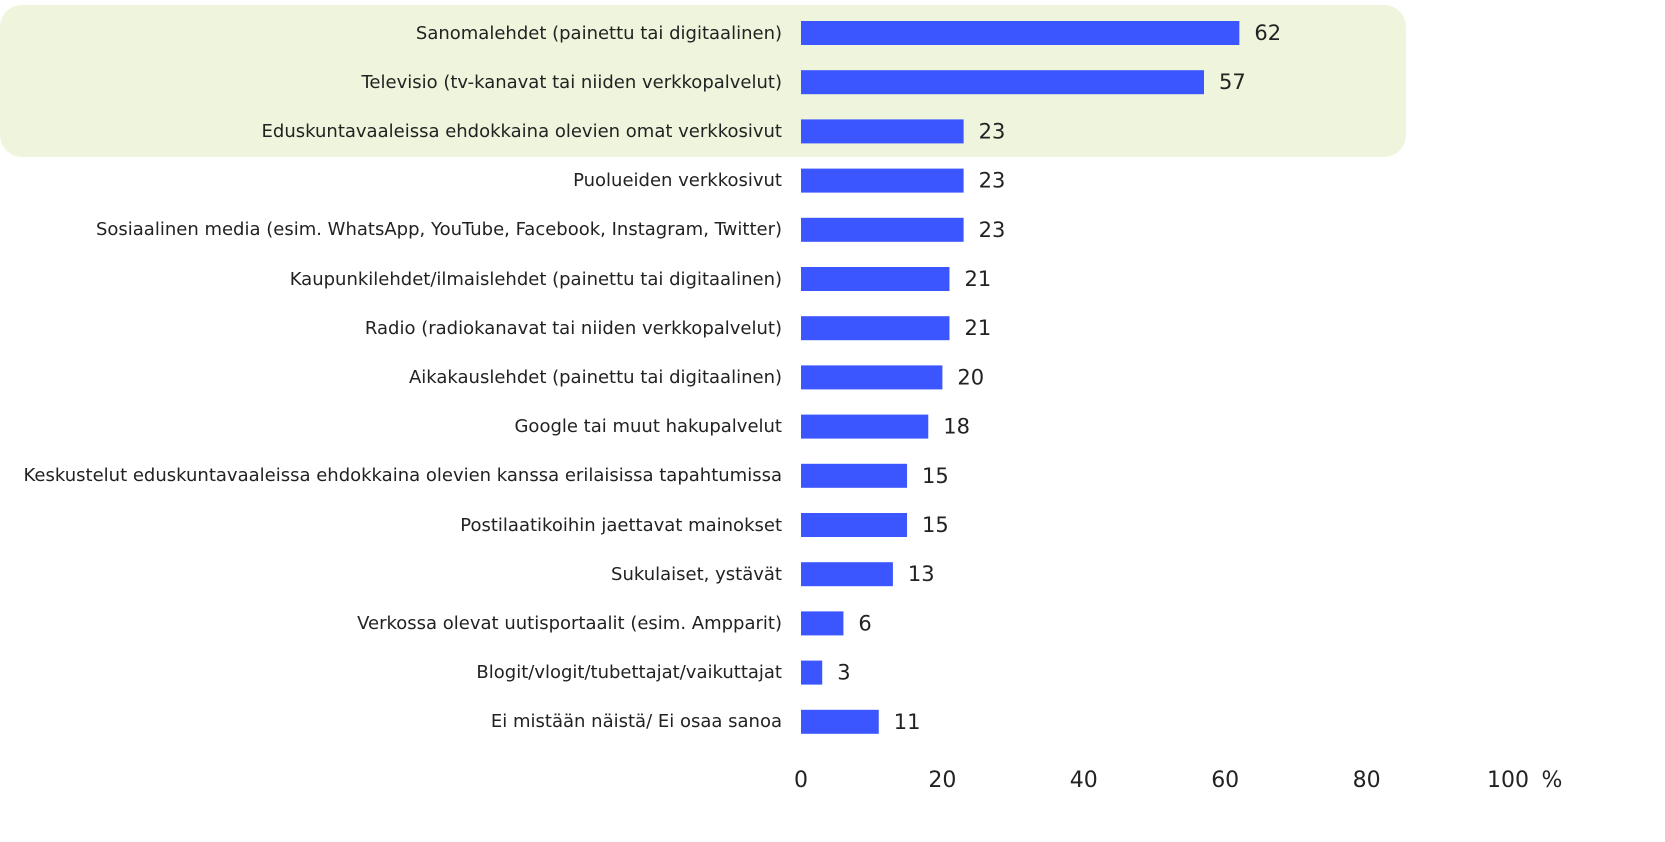 This screenshot has height=842, width=1665. What do you see at coordinates (921, 574) in the screenshot?
I see `value-label: 13` at bounding box center [921, 574].